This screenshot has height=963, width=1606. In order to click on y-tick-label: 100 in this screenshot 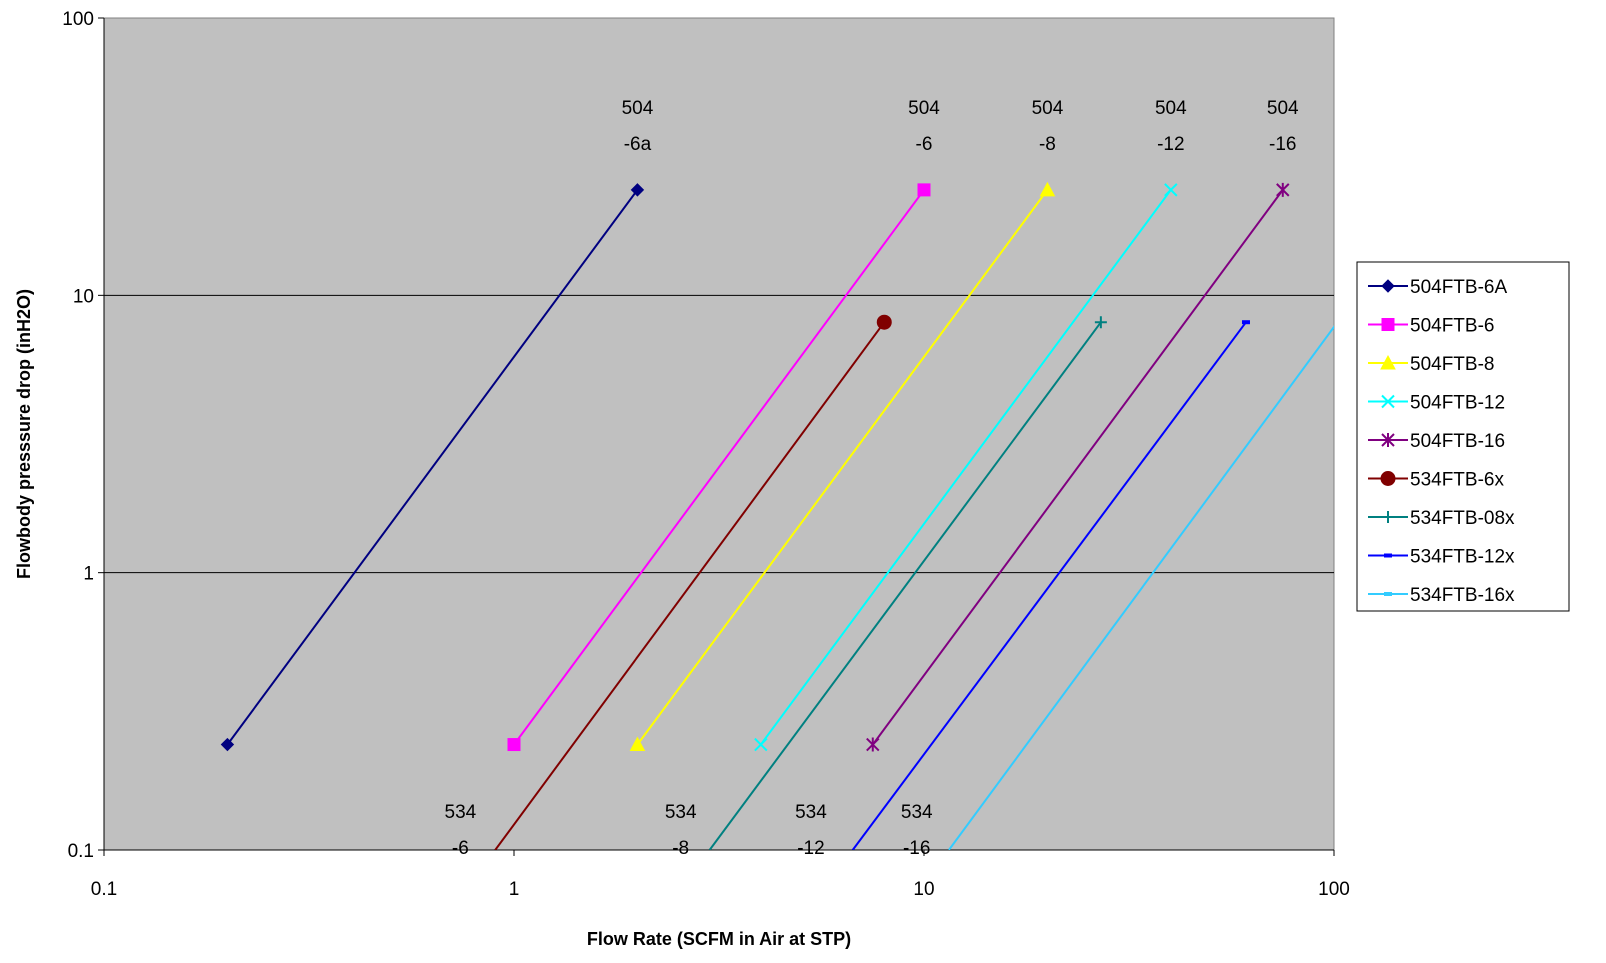, I will do `click(78, 19)`.